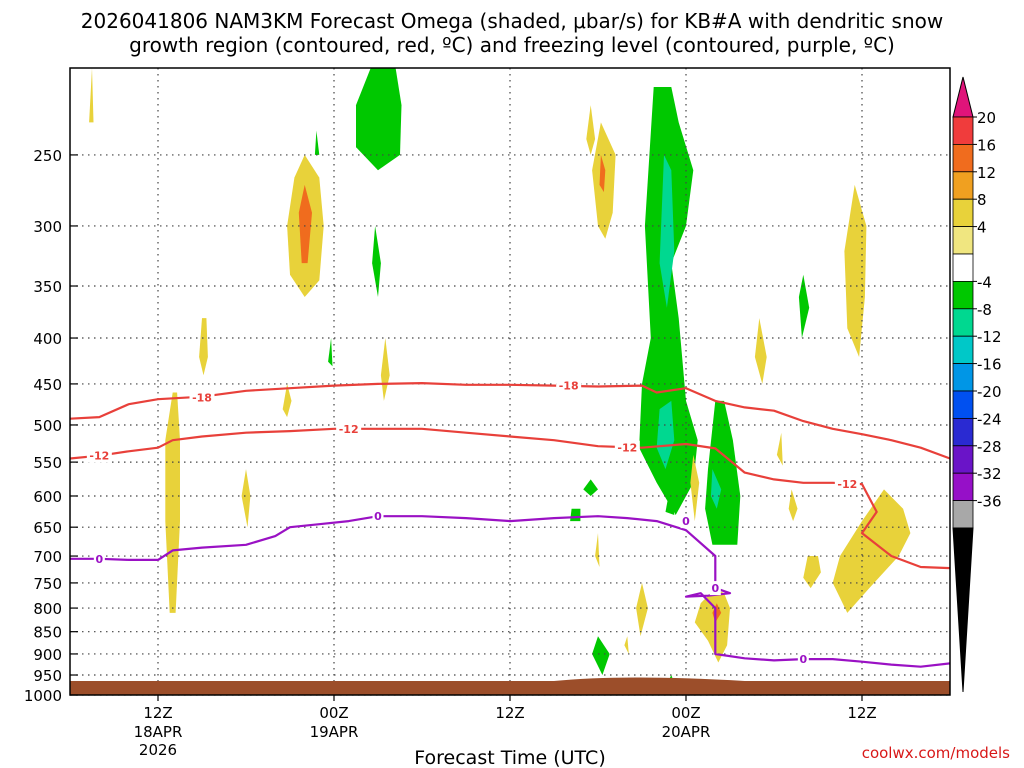 This screenshot has width=1024, height=768. I want to click on colorbar-label-0: 20, so click(986, 118).